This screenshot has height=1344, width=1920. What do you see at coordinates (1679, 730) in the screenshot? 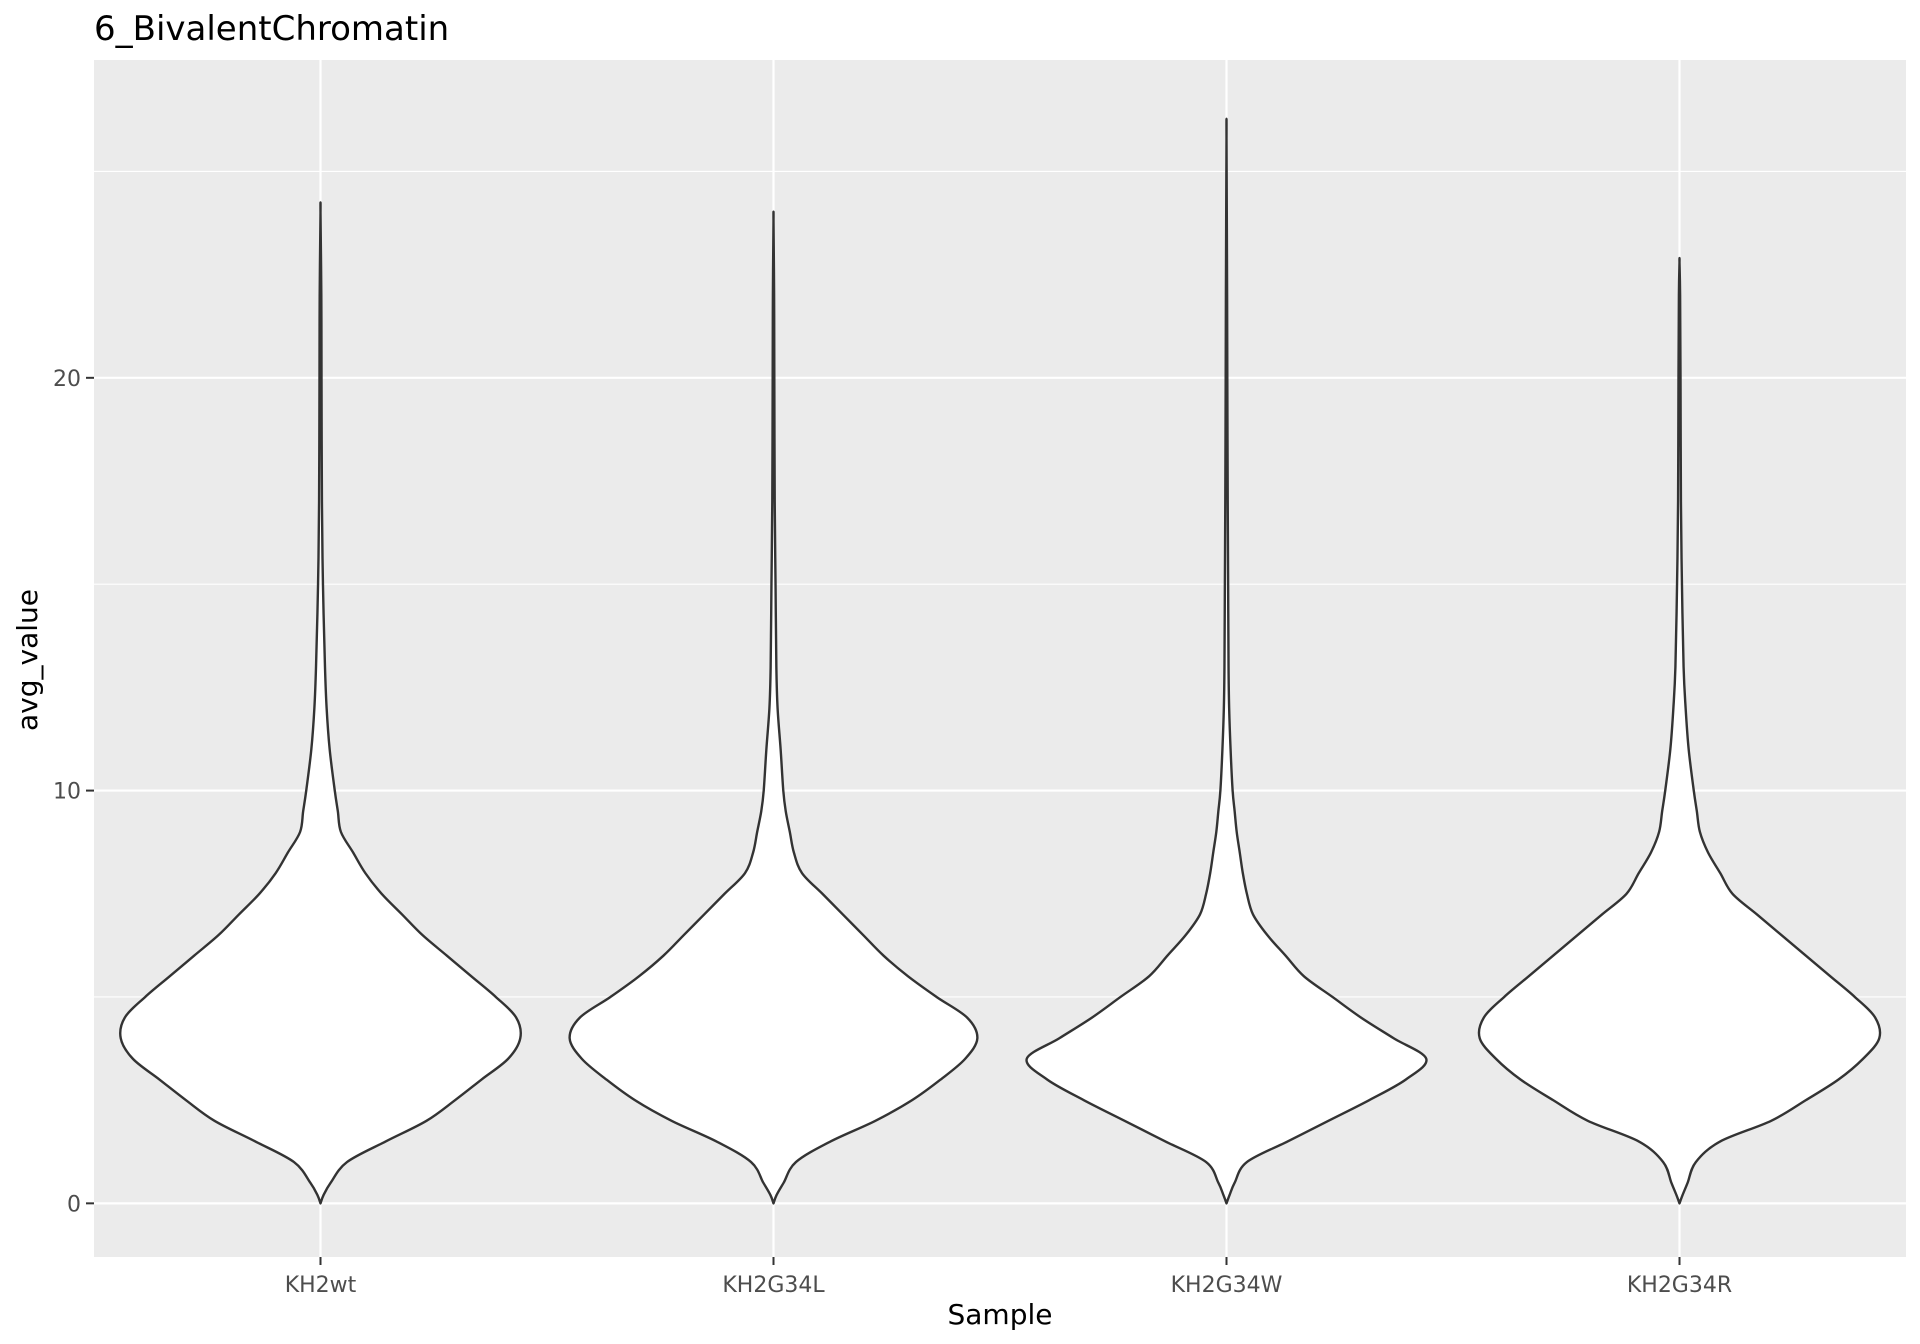
I see `violin-kh2g34r` at bounding box center [1679, 730].